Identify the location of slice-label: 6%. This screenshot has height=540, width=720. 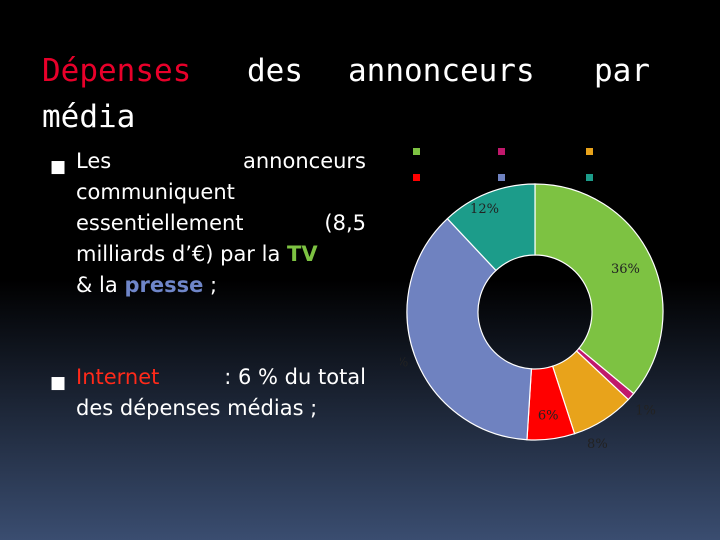
(548, 416).